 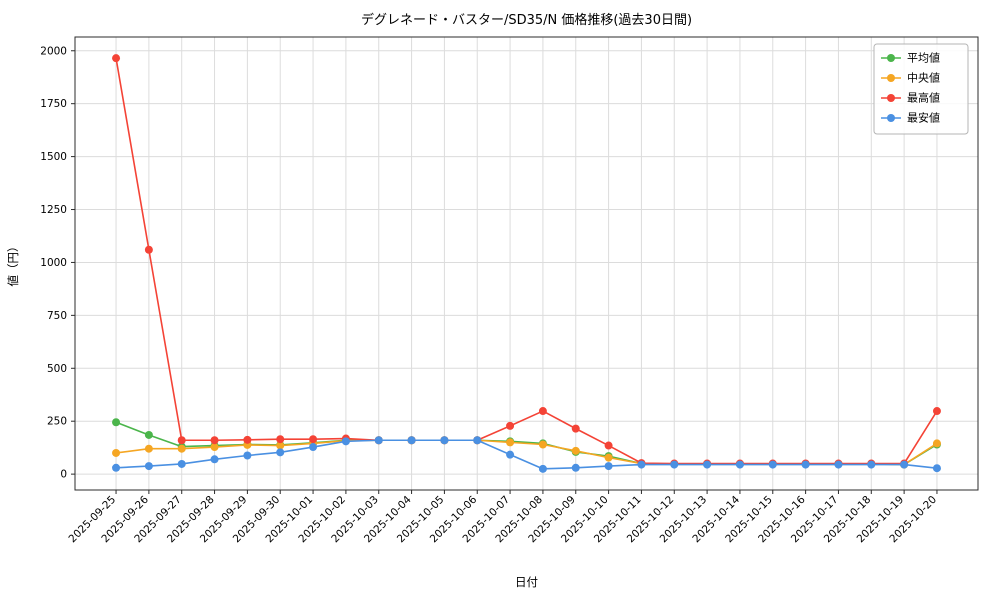 What do you see at coordinates (526, 582) in the screenshot?
I see `x-axis-label: 日付` at bounding box center [526, 582].